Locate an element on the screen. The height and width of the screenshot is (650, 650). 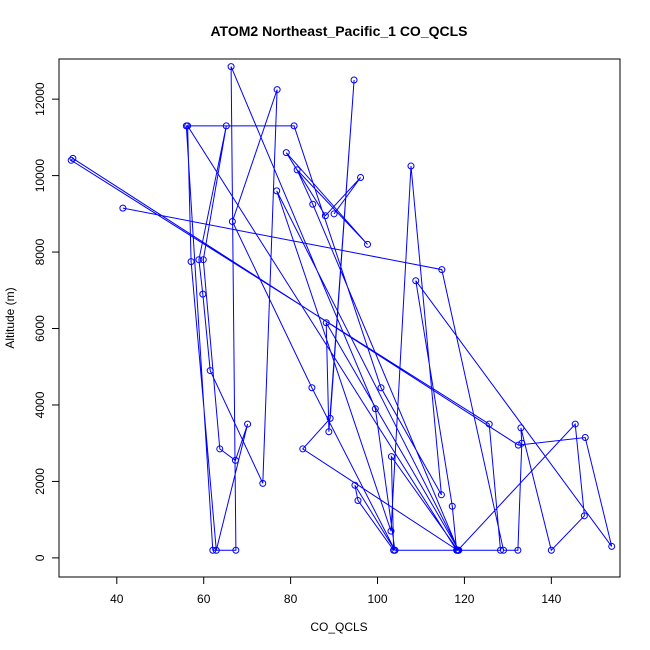
y-axis-label: Altitude (m) is located at coordinates (10, 317).